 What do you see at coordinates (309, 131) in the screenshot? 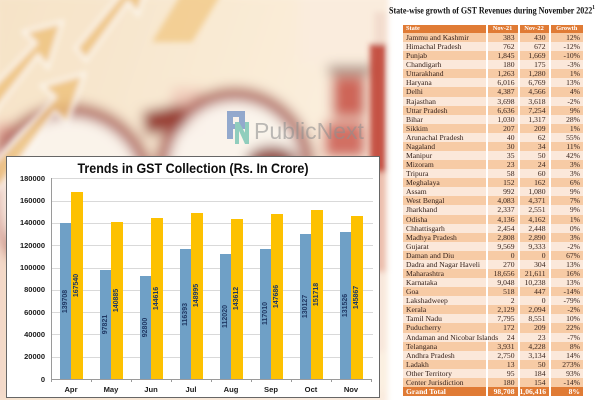
I see `svg-text: PublicNext` at bounding box center [309, 131].